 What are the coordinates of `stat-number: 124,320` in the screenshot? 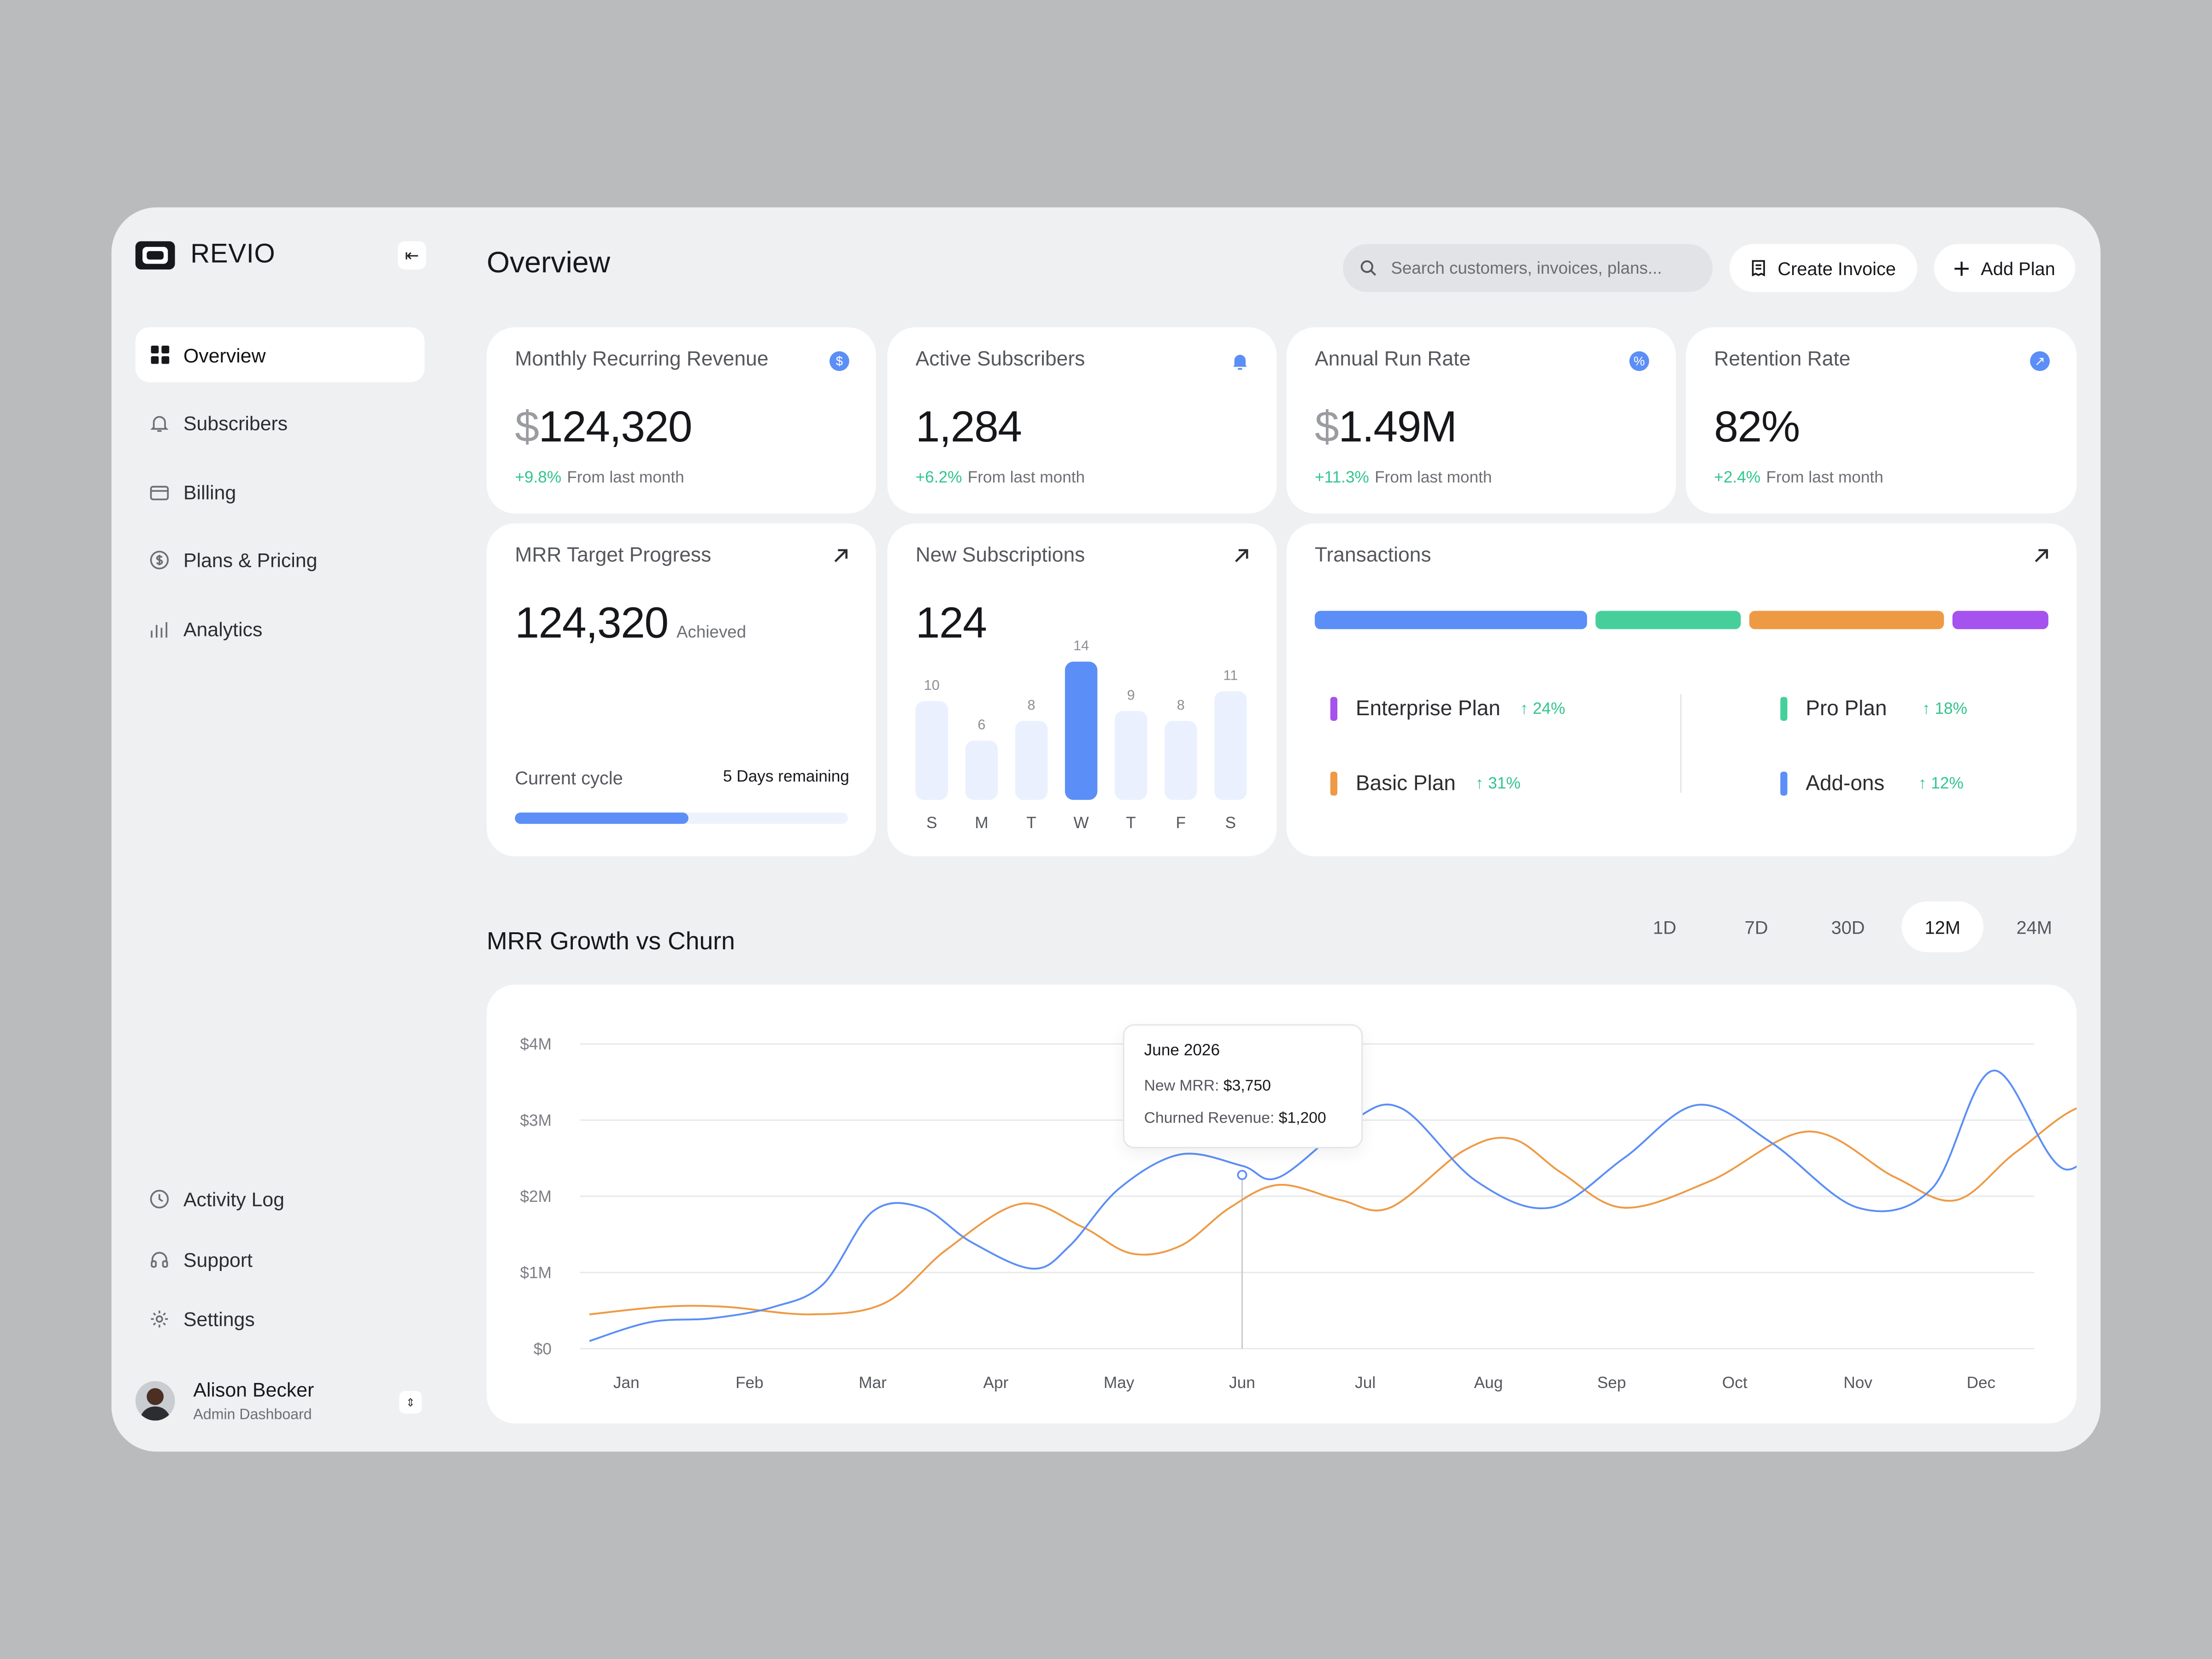 It's located at (615, 427).